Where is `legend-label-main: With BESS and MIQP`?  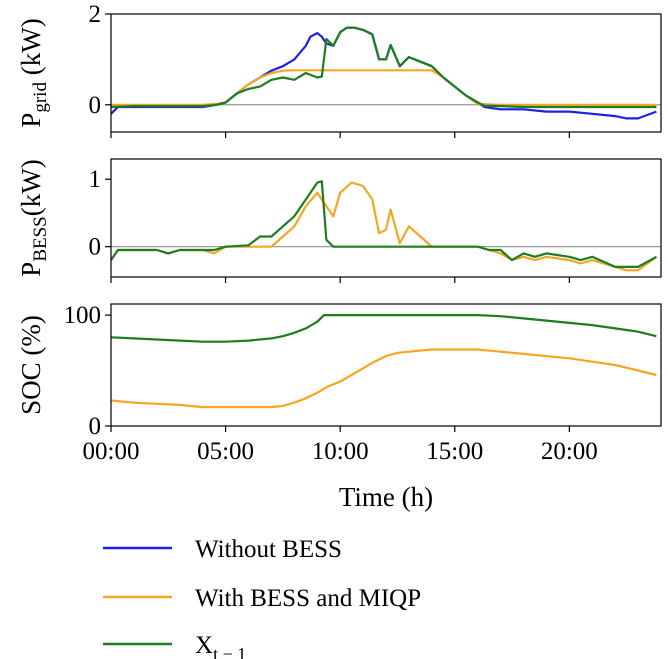 legend-label-main: With BESS and MIQP is located at coordinates (308, 598).